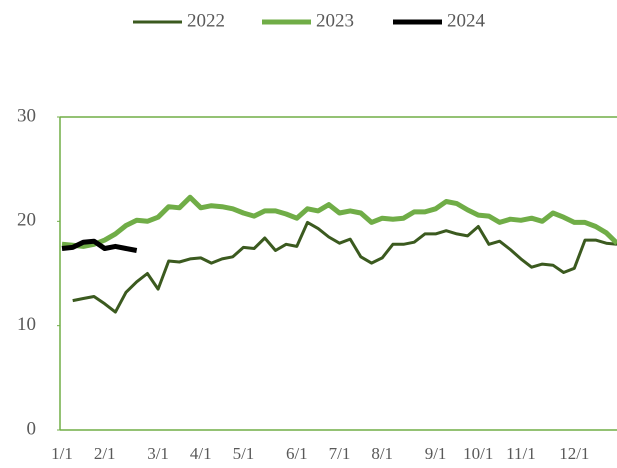 This screenshot has height=468, width=617. I want to click on x-tick-label: 2/1, so click(105, 453).